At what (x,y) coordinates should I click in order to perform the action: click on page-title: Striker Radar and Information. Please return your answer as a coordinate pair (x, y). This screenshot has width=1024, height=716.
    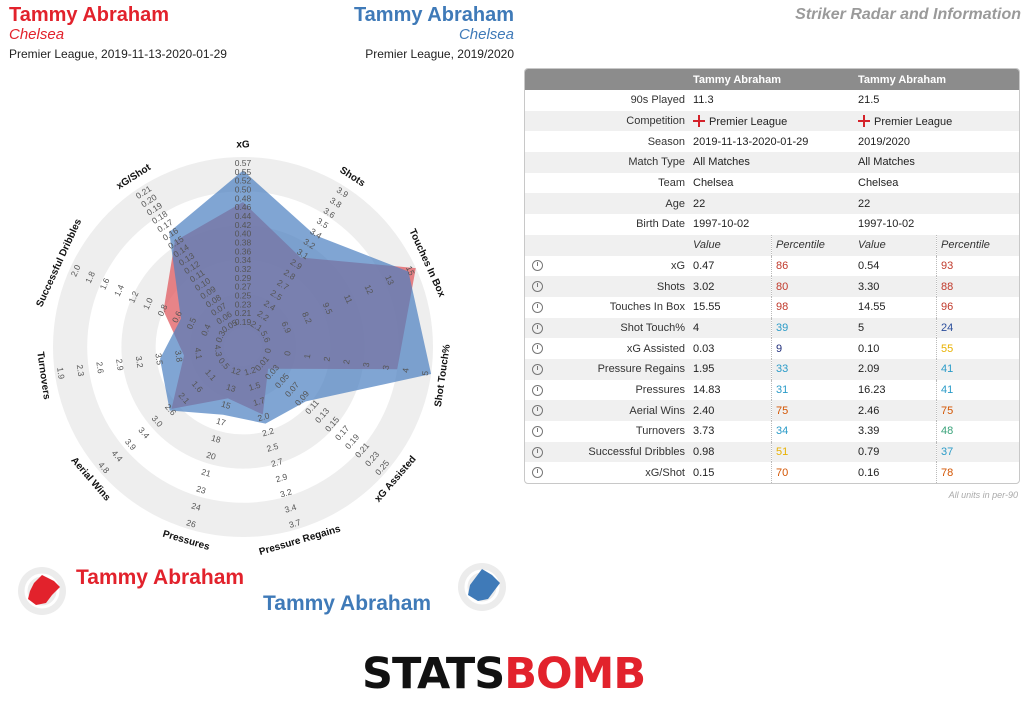
    Looking at the image, I should click on (908, 14).